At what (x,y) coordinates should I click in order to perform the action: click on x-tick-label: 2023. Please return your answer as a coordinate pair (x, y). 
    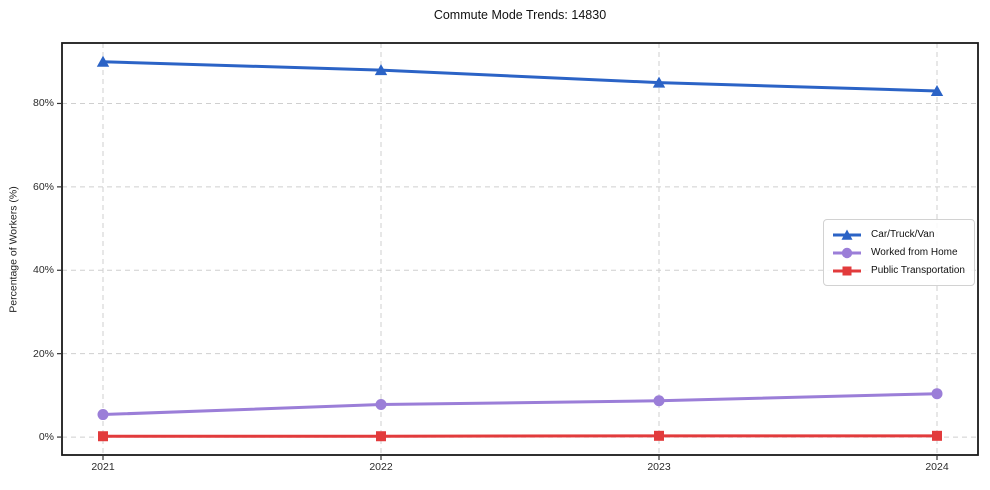
    Looking at the image, I should click on (659, 467).